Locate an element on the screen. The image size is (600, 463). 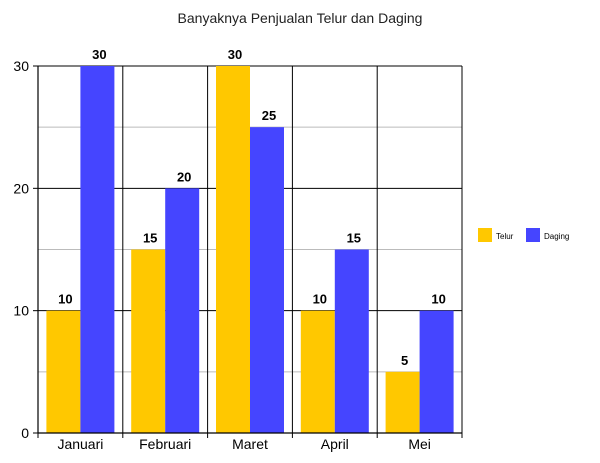
data-label: 25 is located at coordinates (269, 115).